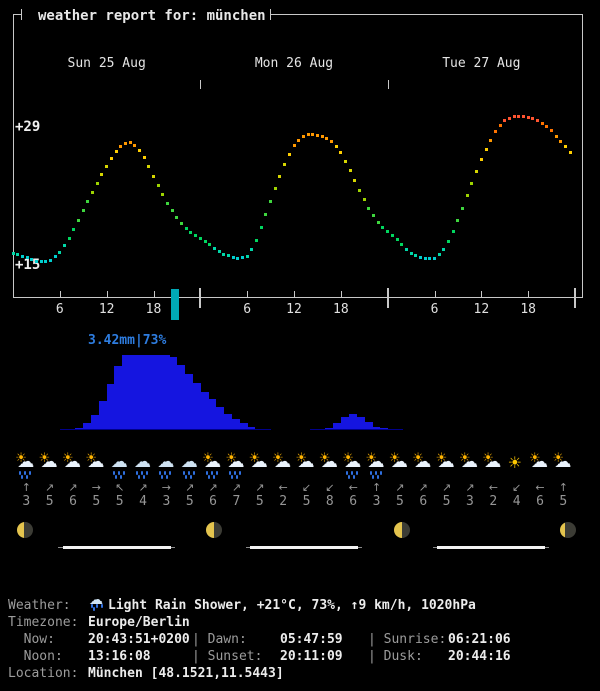 The image size is (600, 691). I want to click on wind-direction-arrow: ↑, so click(26, 487).